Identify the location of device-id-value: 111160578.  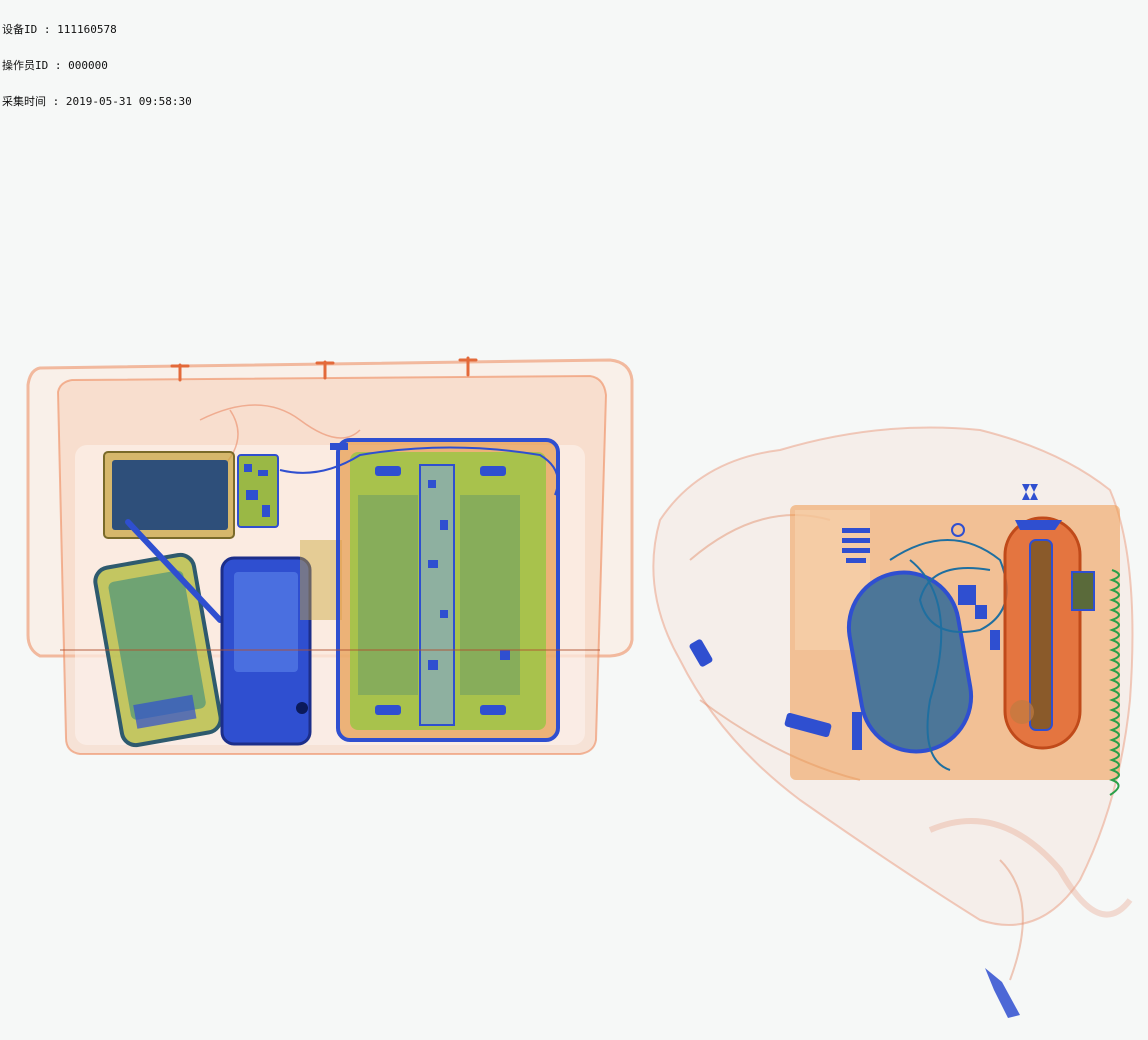
(87, 29).